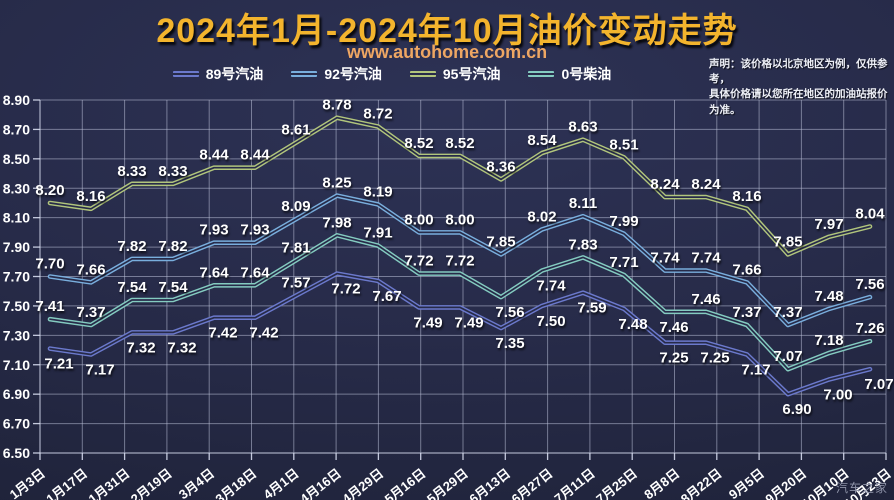 The width and height of the screenshot is (894, 500). I want to click on x-axis-tick-label: 5月29日, so click(447, 483).